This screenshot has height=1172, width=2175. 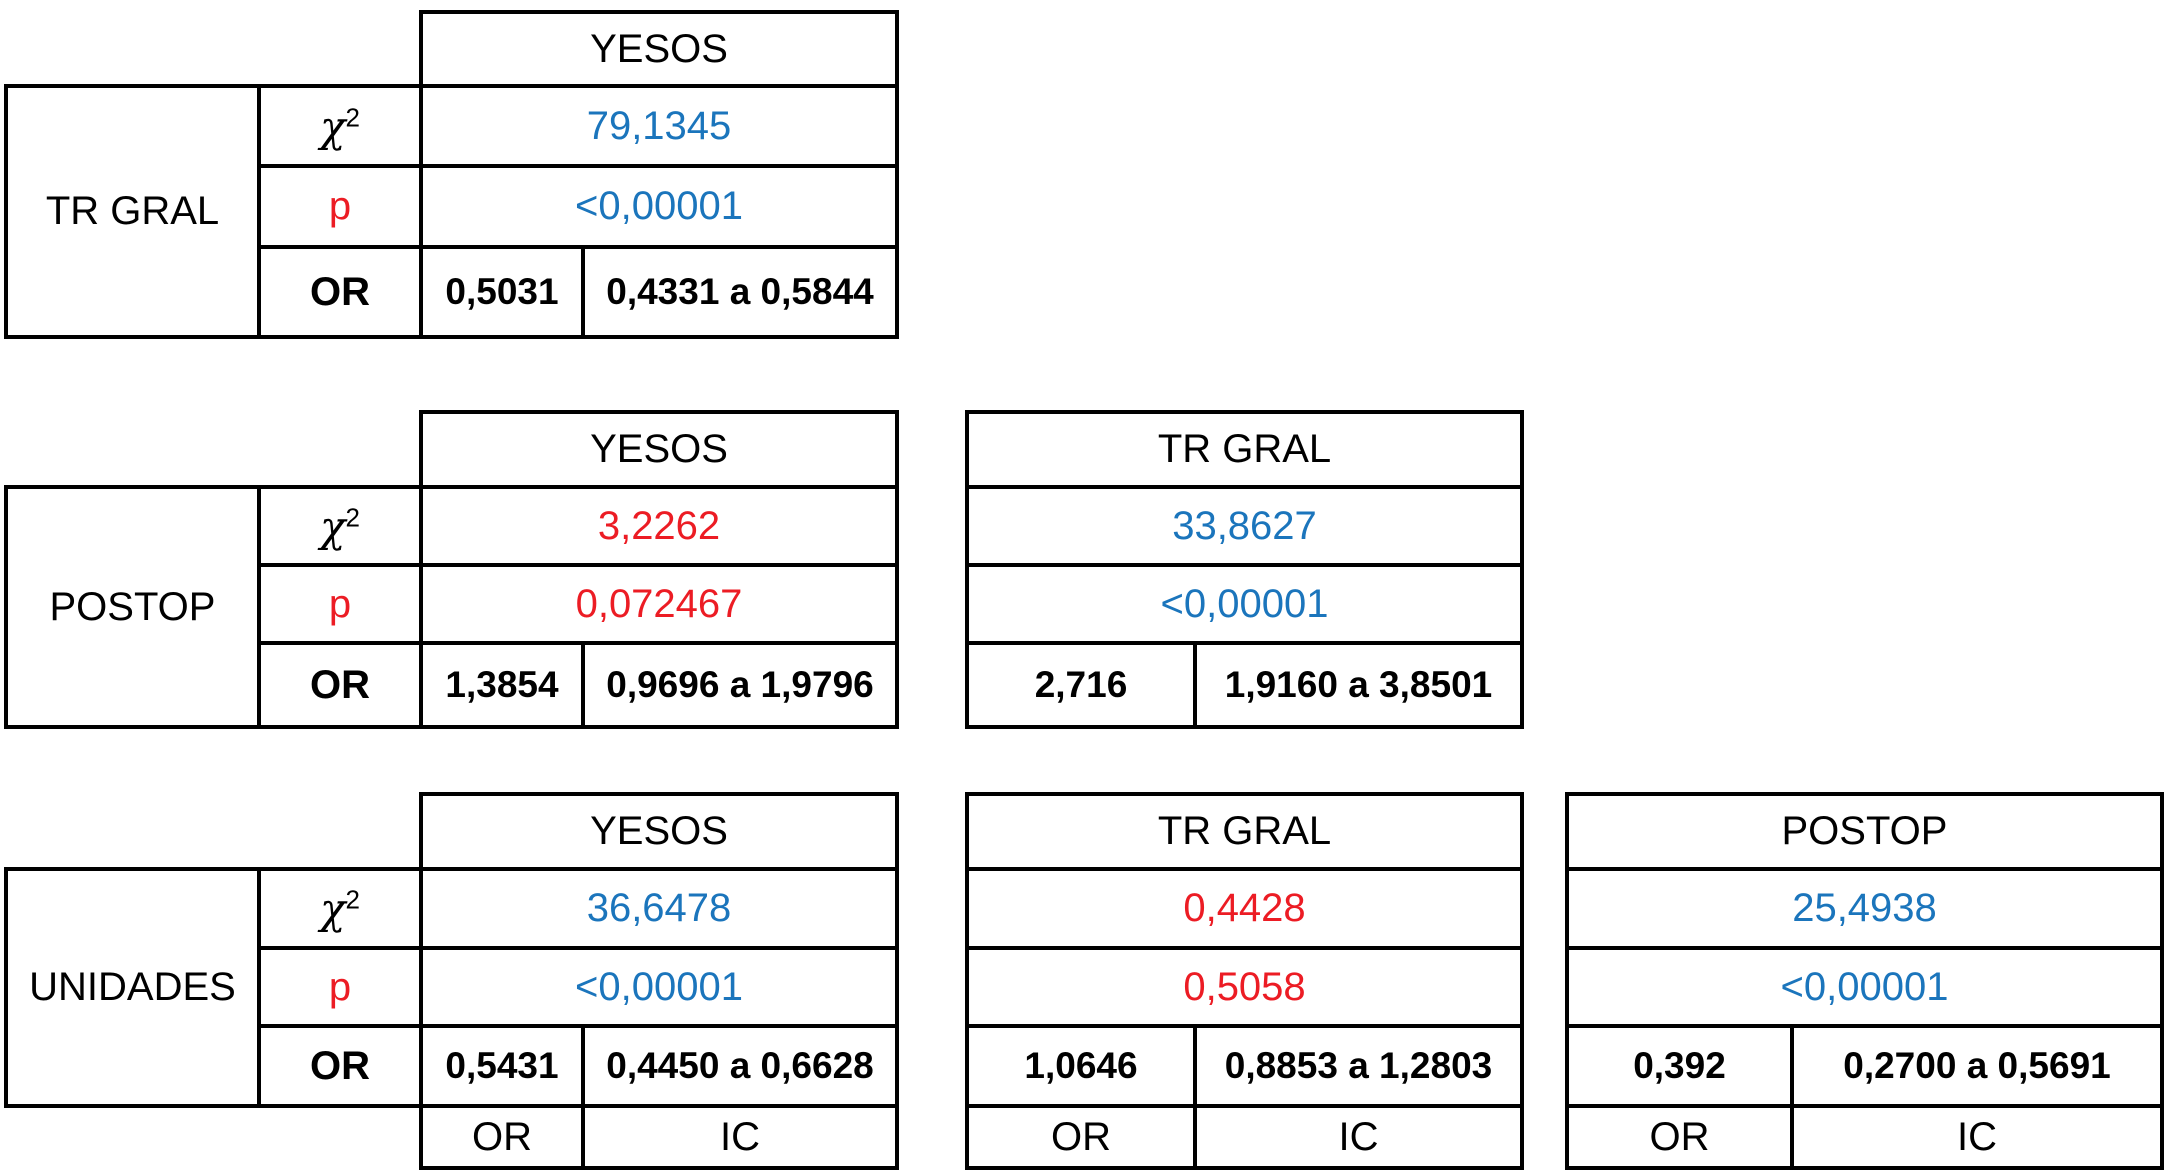 I want to click on ic-range: 0,2700 a 0,5691, so click(x=1977, y=1066).